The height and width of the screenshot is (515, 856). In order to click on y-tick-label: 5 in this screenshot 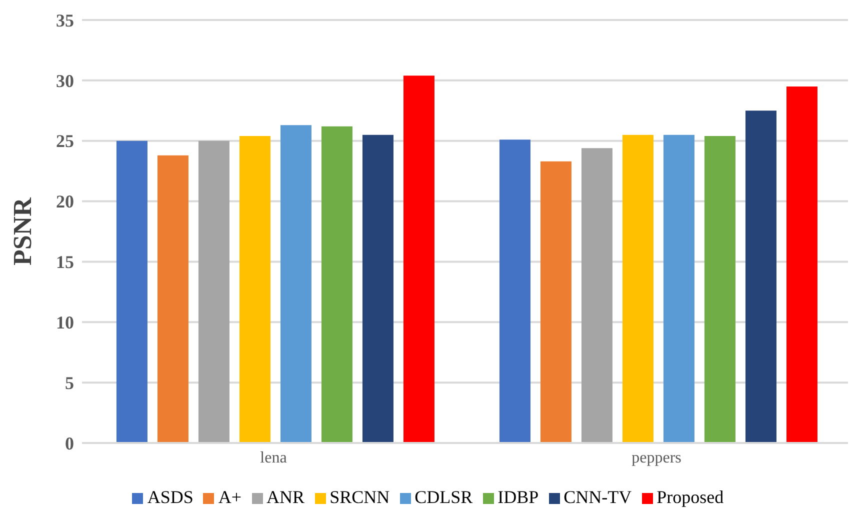, I will do `click(69, 382)`.